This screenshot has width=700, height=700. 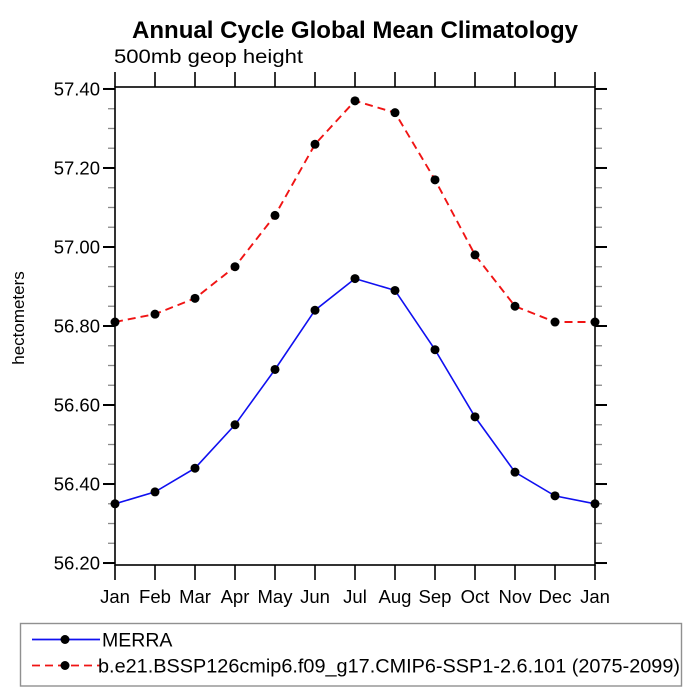 What do you see at coordinates (395, 596) in the screenshot?
I see `x-tick-label: Aug` at bounding box center [395, 596].